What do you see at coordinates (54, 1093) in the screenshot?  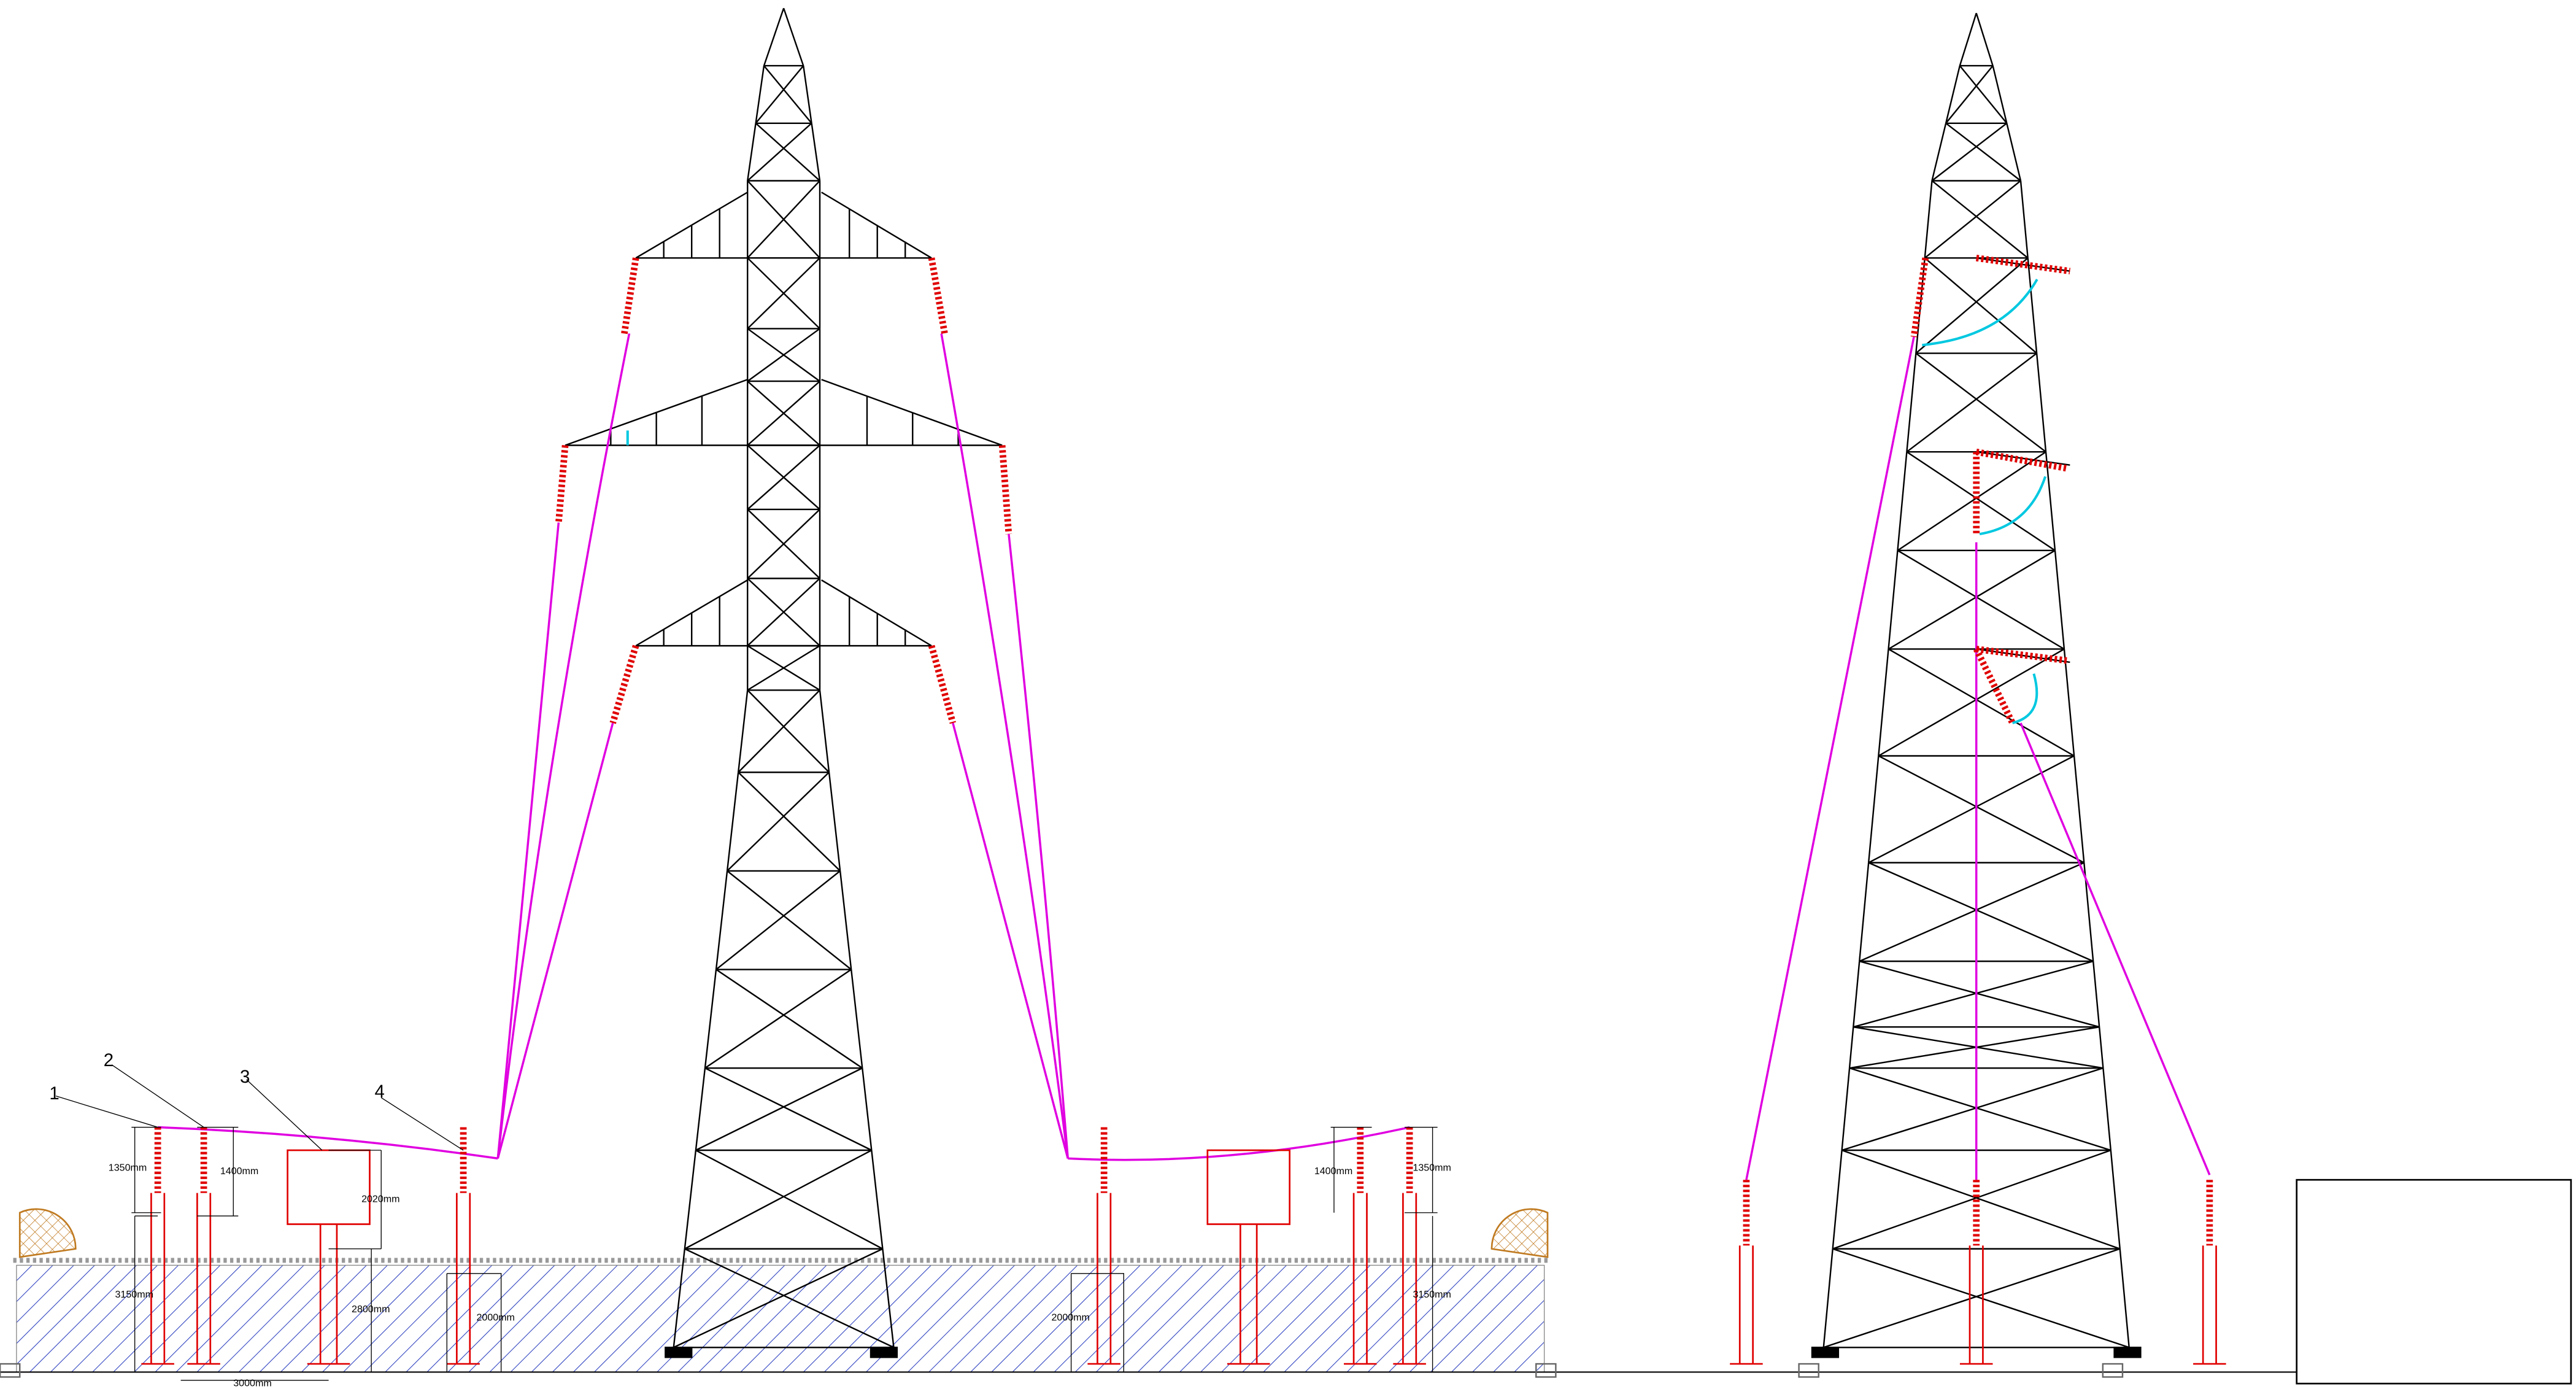 I see `callout: 1` at bounding box center [54, 1093].